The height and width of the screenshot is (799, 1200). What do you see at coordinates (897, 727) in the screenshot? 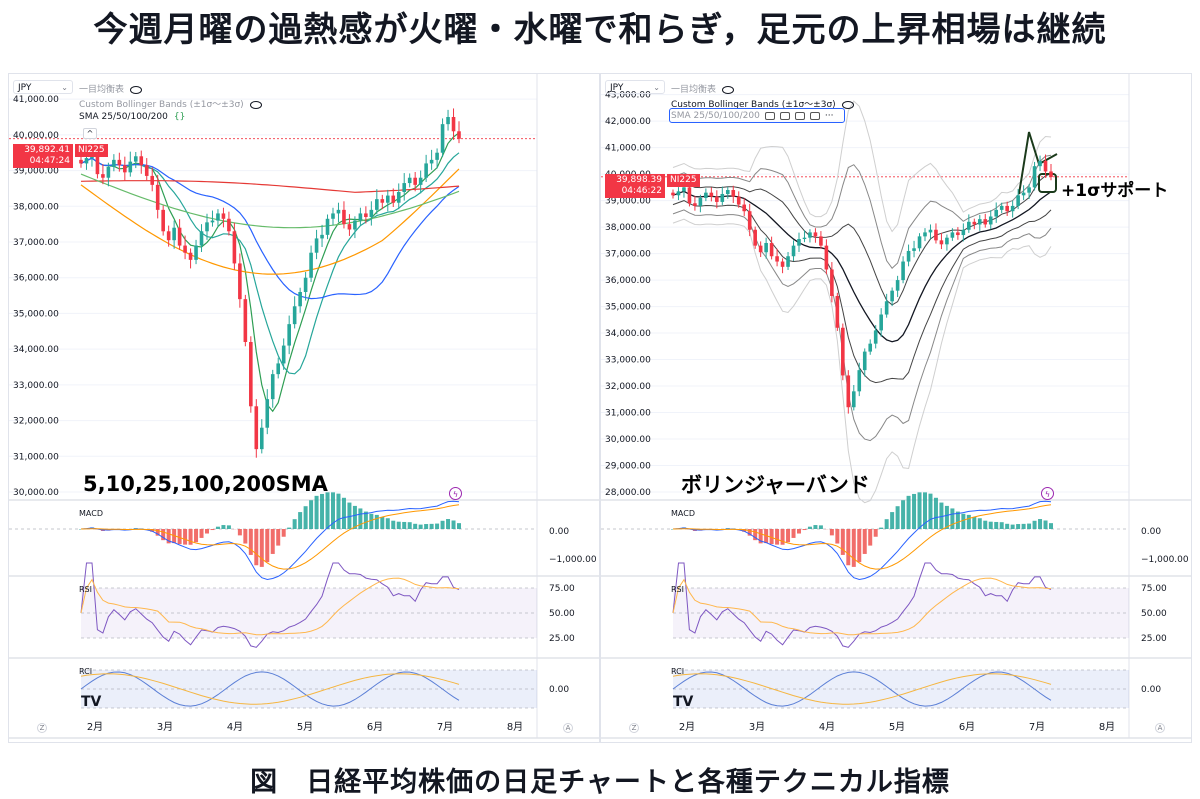
I see `x-tick-label: 5月` at bounding box center [897, 727].